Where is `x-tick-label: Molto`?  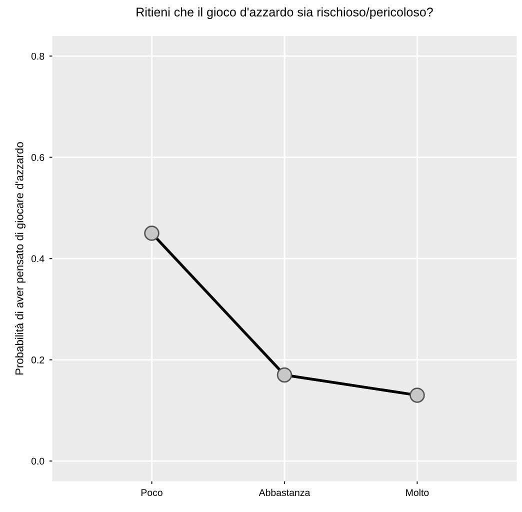 x-tick-label: Molto is located at coordinates (417, 492).